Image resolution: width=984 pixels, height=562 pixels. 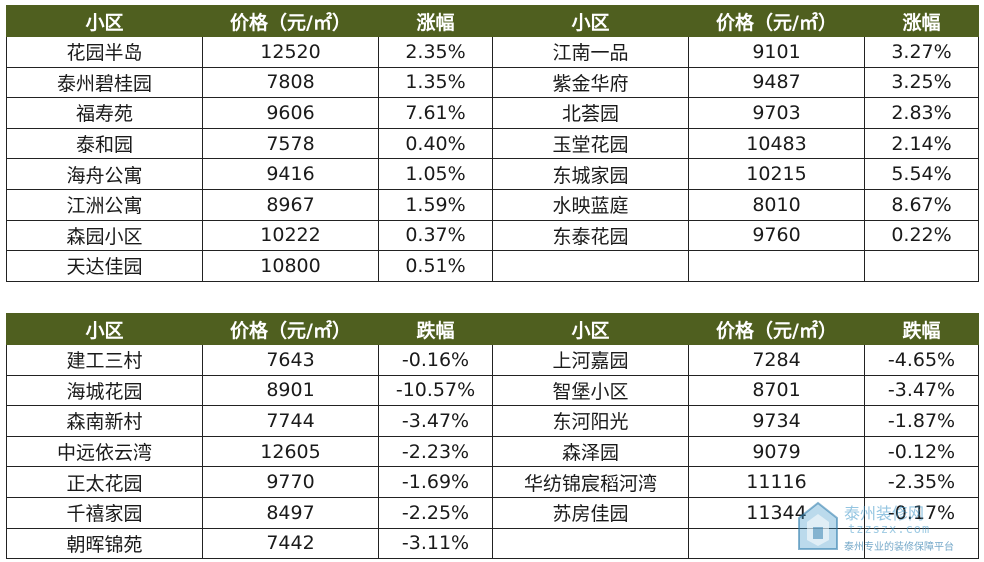 What do you see at coordinates (104, 360) in the screenshot?
I see `community-name: 建工三村` at bounding box center [104, 360].